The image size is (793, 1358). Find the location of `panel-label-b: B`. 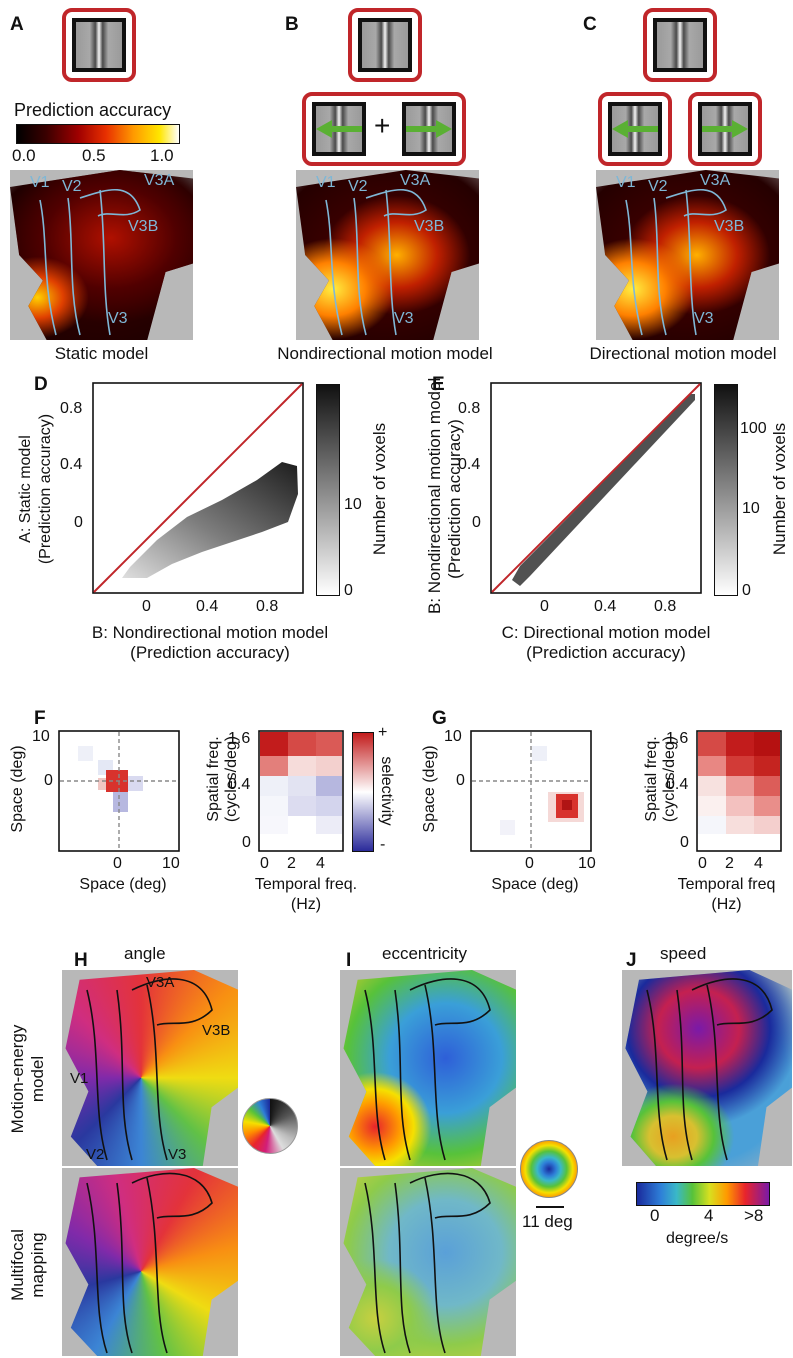

panel-label-b: B is located at coordinates (292, 24).